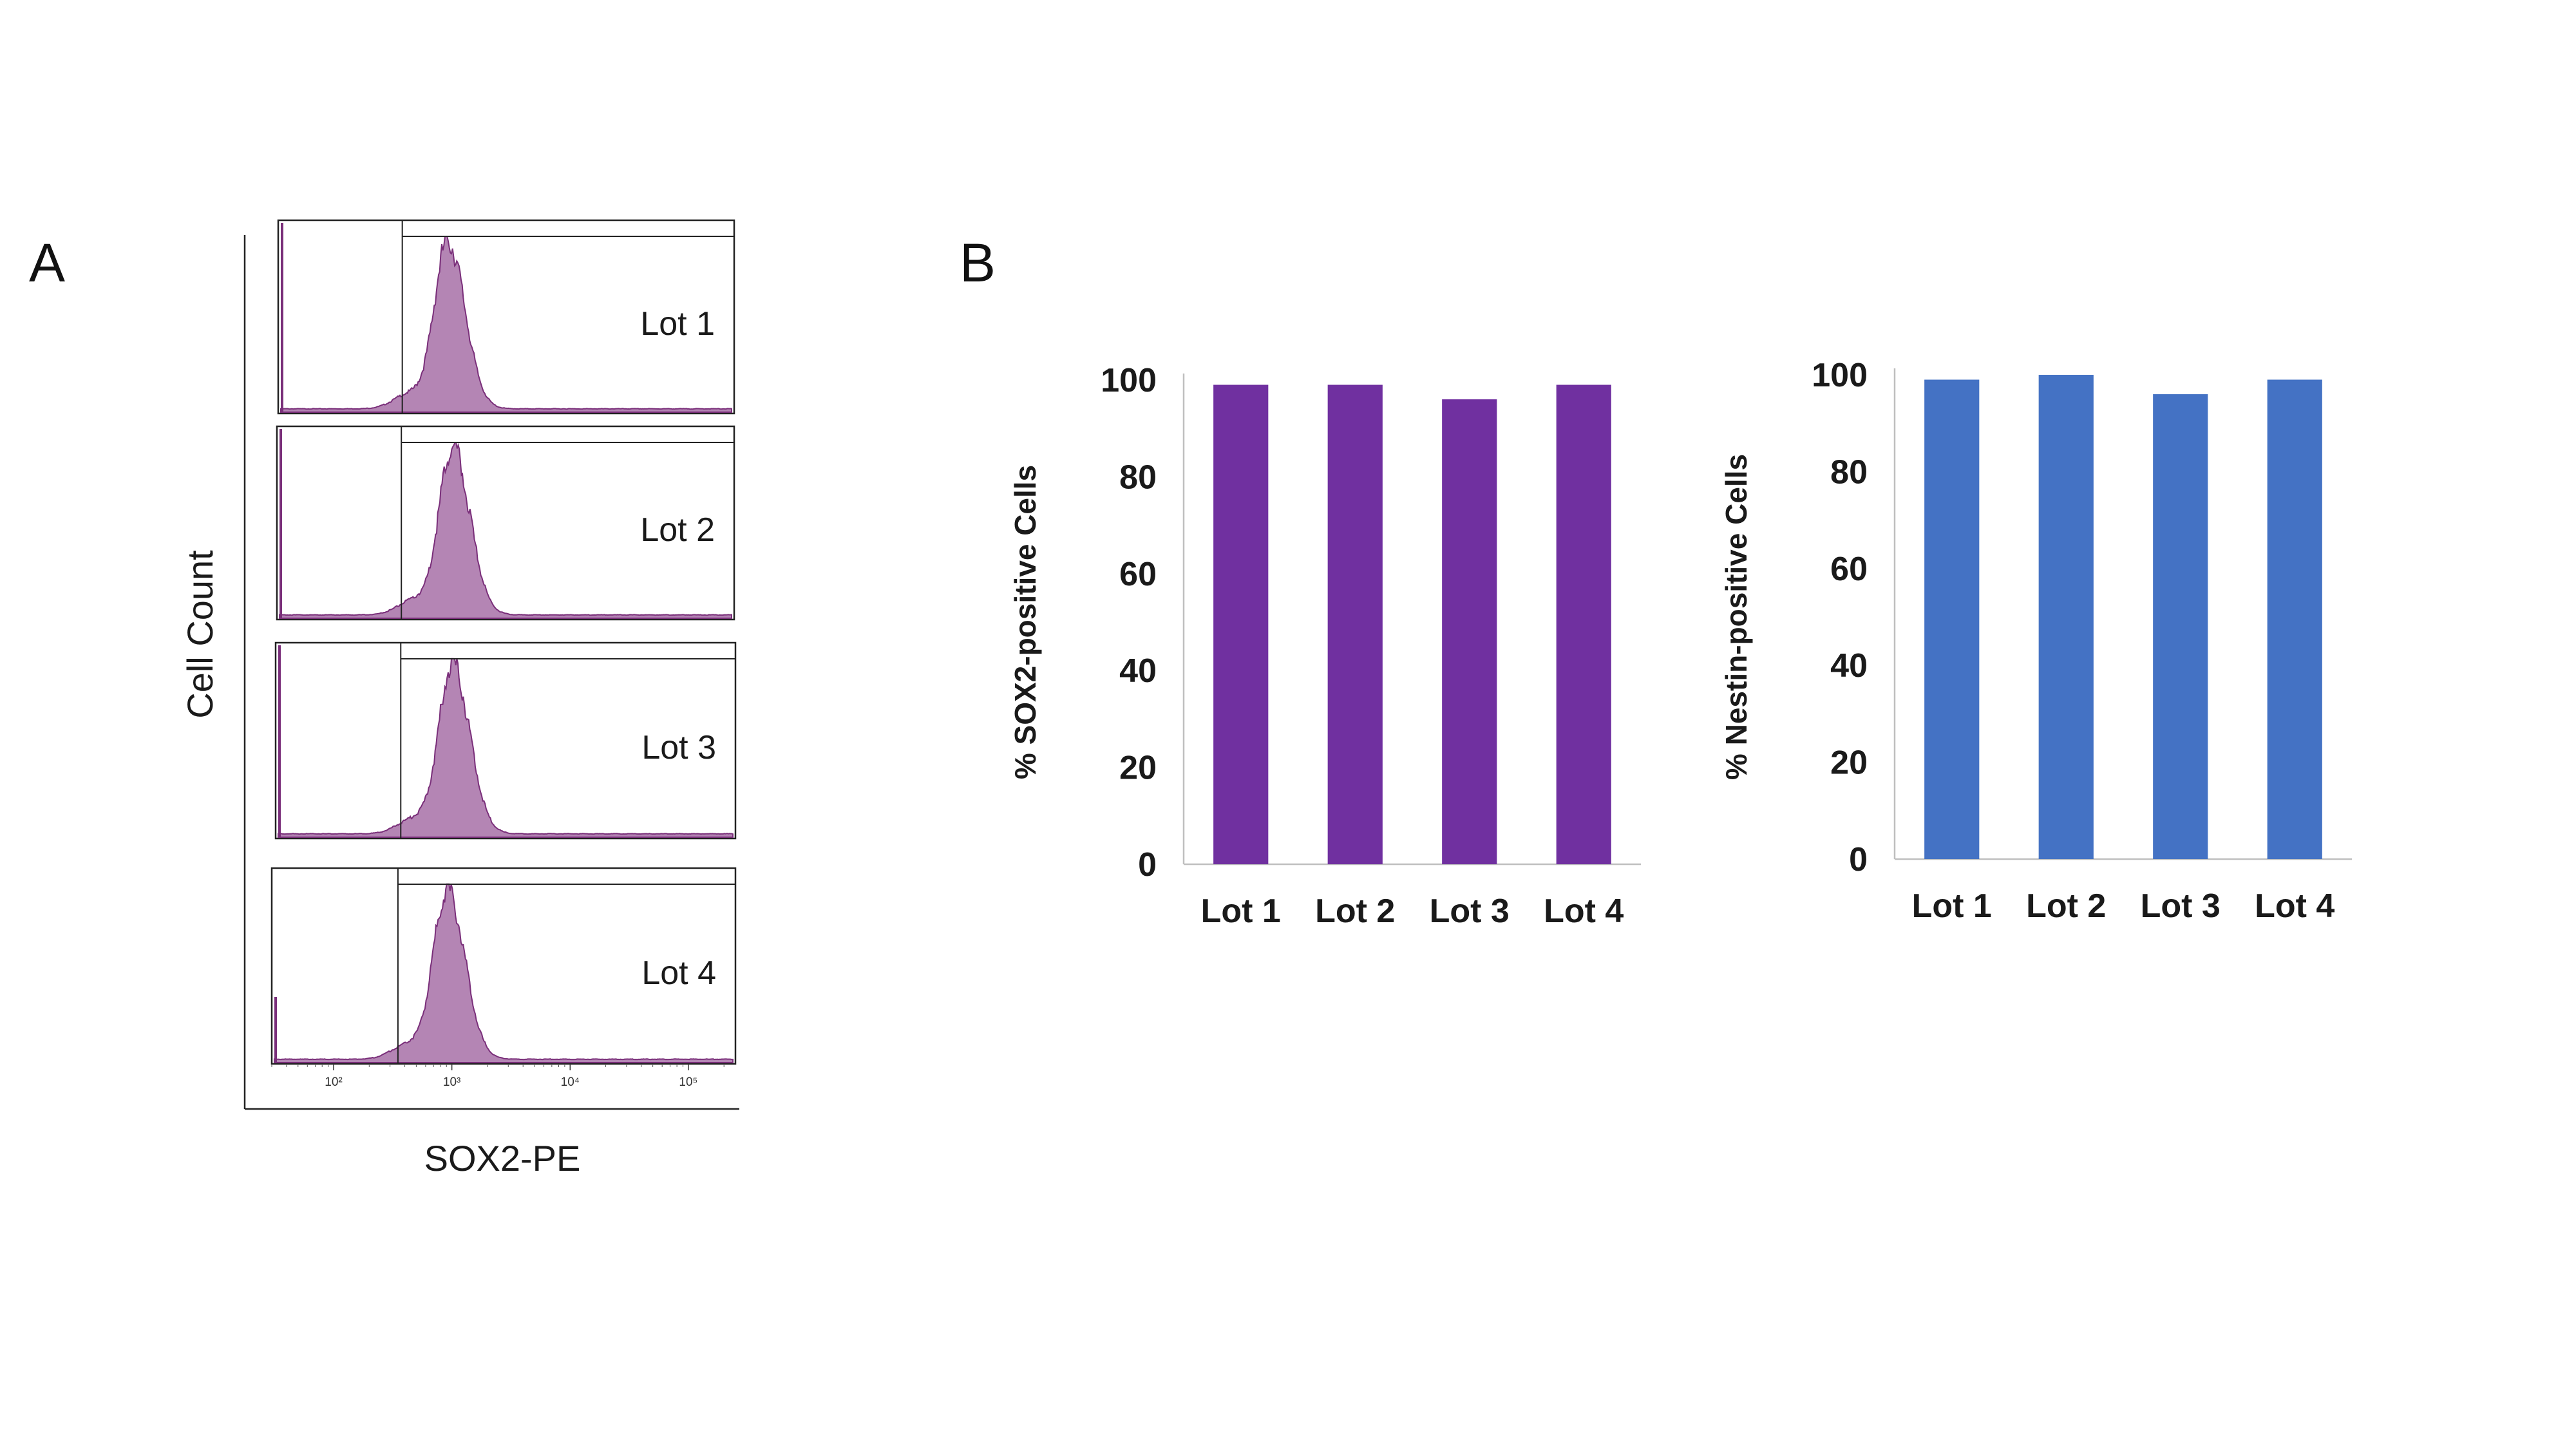 This screenshot has height=1449, width=2576. I want to click on histogram-label-lot-1: Lot 1, so click(678, 324).